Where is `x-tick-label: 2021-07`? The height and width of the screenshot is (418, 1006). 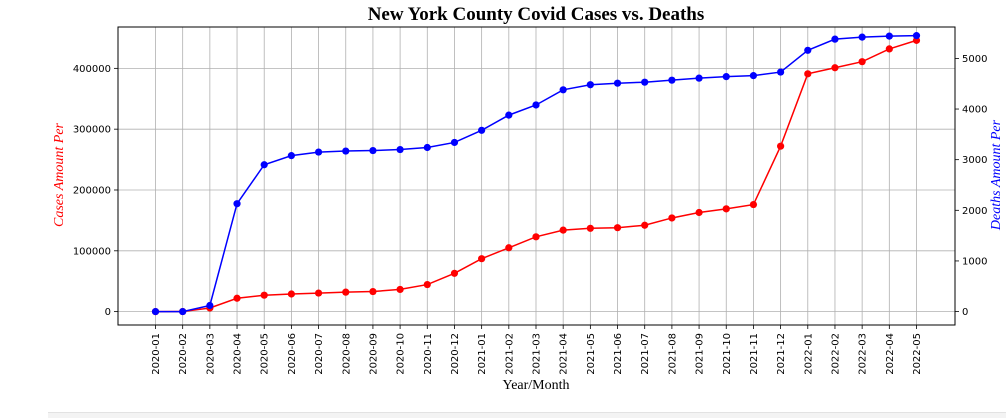 x-tick-label: 2021-07 is located at coordinates (645, 354).